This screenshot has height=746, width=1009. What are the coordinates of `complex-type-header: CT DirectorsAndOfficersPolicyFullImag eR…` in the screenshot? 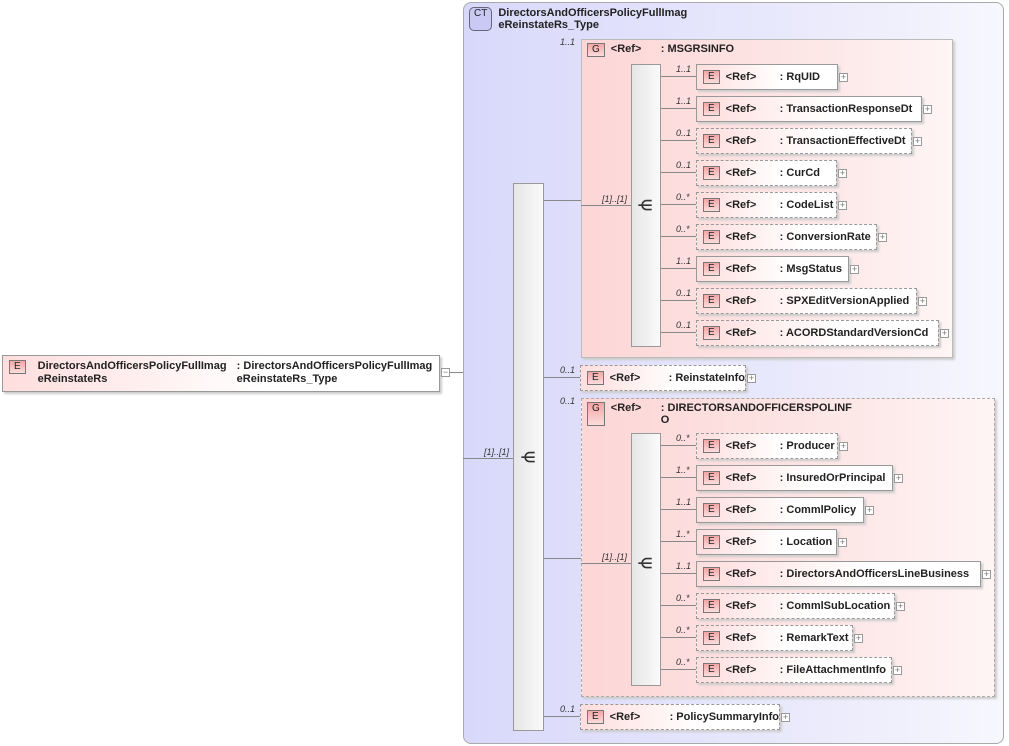 It's located at (598, 19).